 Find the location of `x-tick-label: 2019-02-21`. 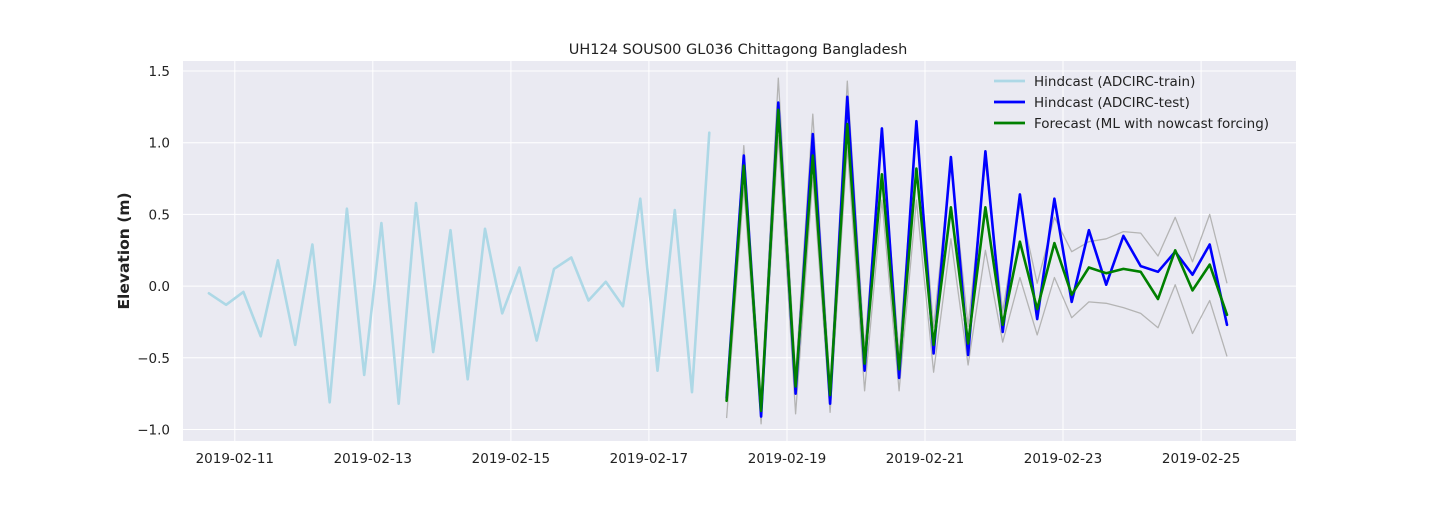

x-tick-label: 2019-02-21 is located at coordinates (925, 459).